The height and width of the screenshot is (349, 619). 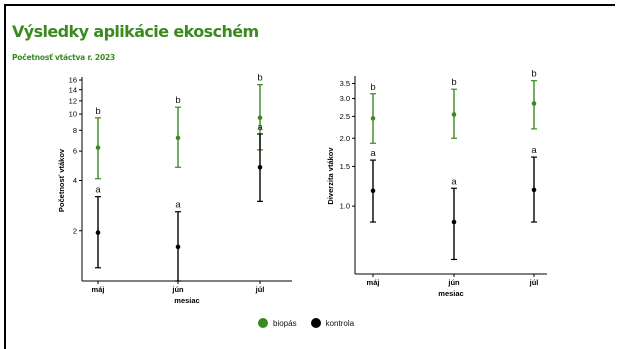 I want to click on legend: biopás kontrola, so click(x=313, y=323).